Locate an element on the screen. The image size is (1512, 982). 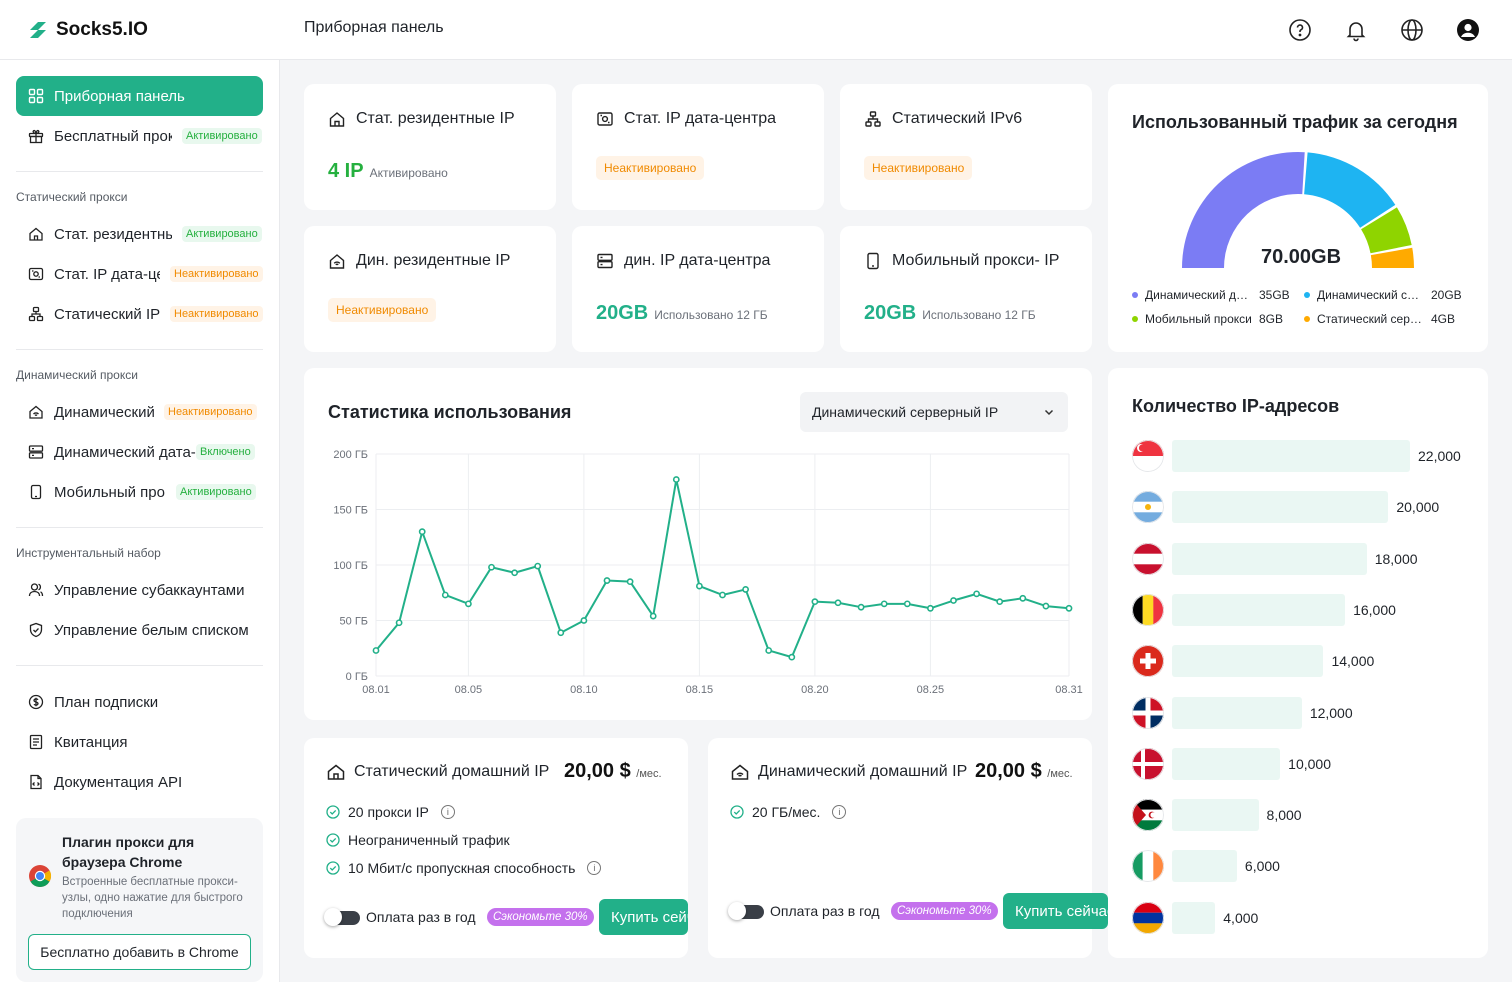
globe-icon is located at coordinates (1412, 30).